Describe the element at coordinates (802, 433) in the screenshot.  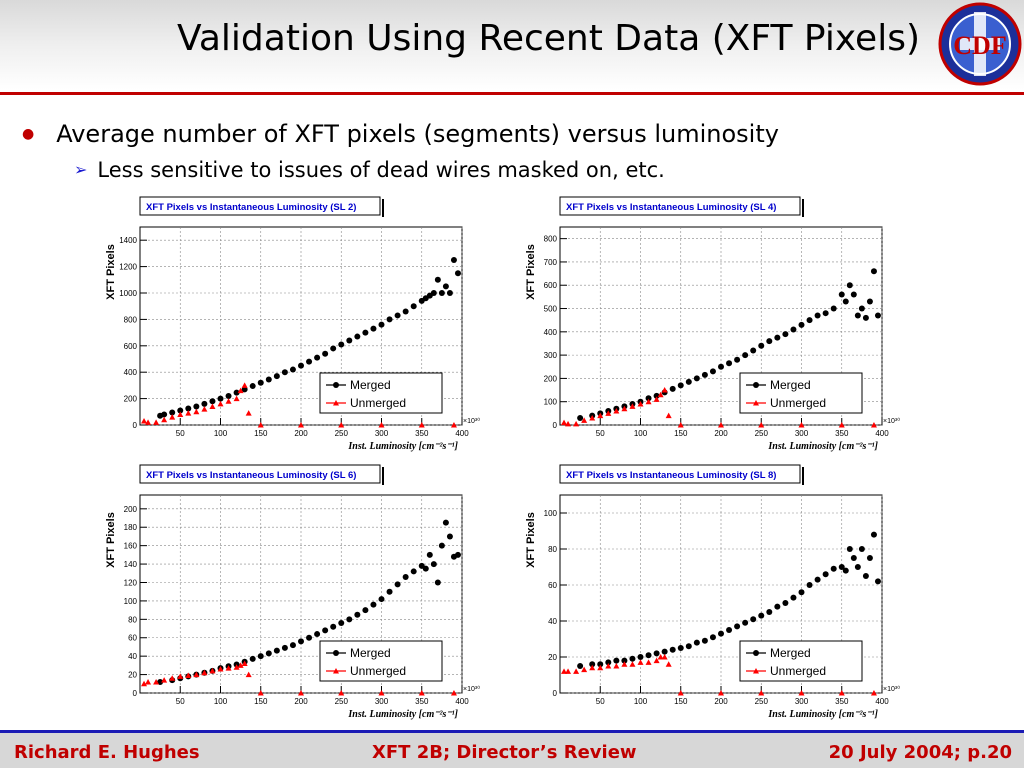
I see `x-tick-label: 300` at that location.